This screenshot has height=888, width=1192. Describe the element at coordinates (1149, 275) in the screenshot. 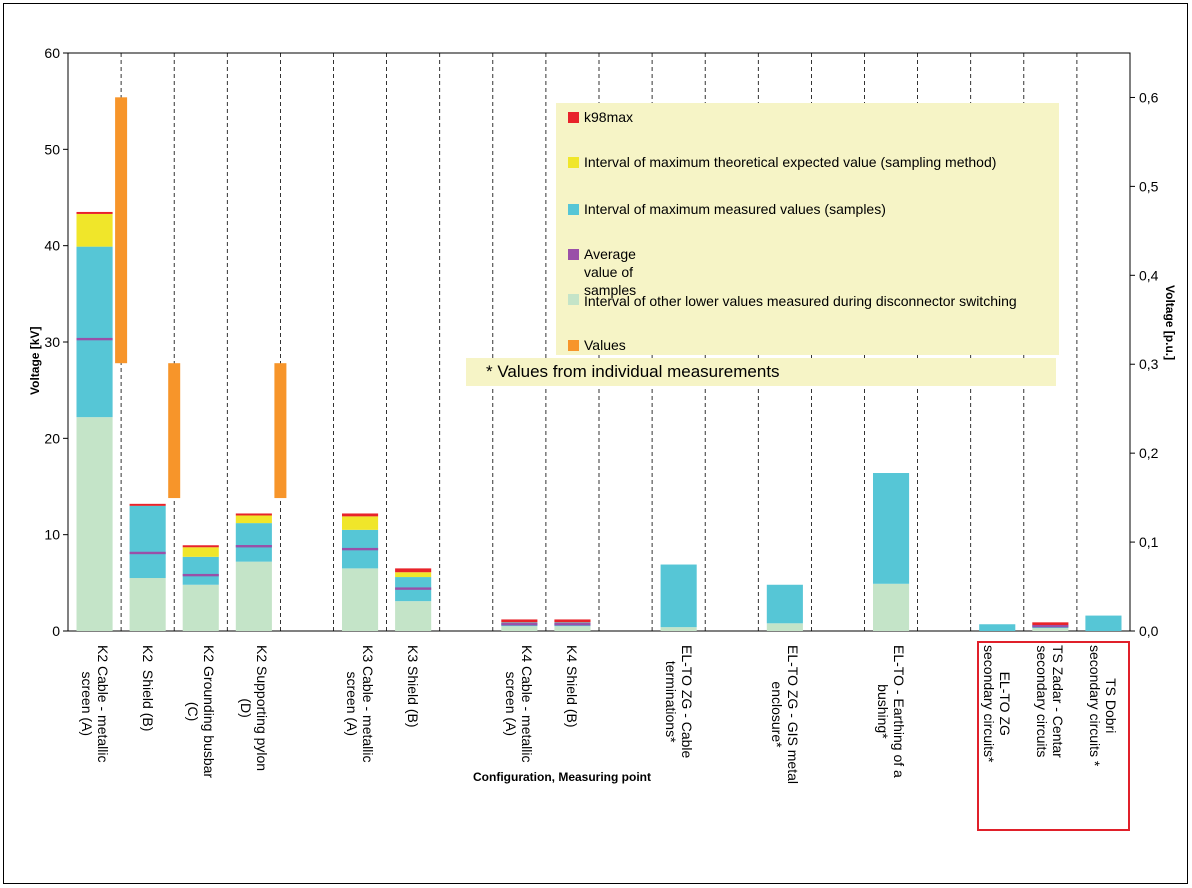

I see `y2-tick-label: 0,4` at that location.